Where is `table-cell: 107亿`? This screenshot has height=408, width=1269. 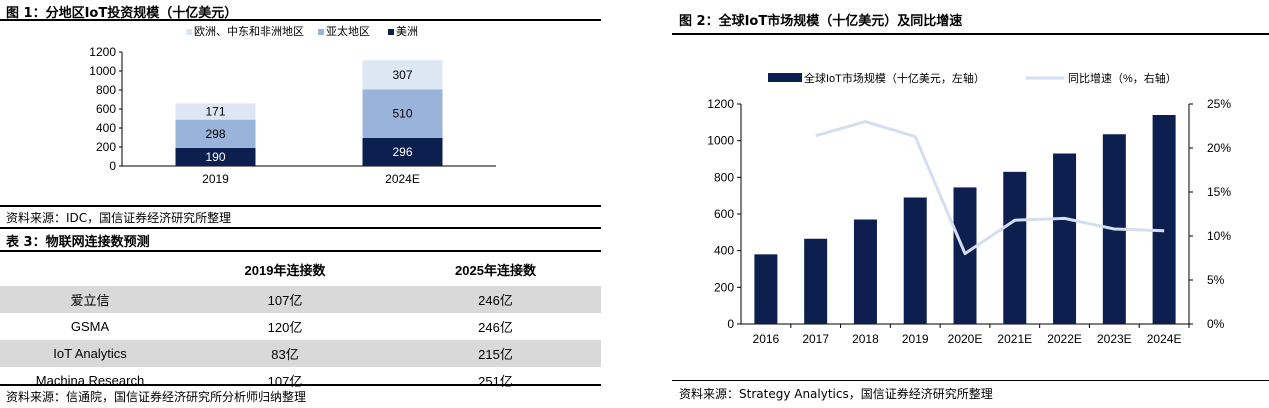
table-cell: 107亿 is located at coordinates (285, 299).